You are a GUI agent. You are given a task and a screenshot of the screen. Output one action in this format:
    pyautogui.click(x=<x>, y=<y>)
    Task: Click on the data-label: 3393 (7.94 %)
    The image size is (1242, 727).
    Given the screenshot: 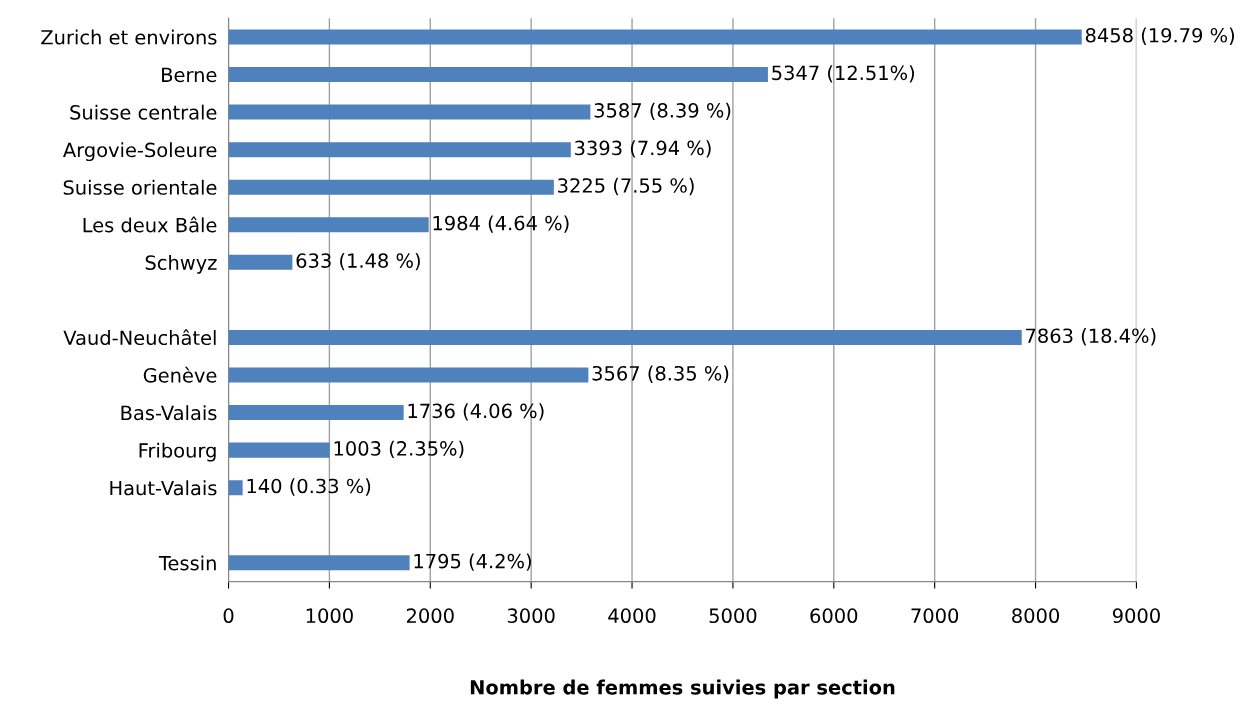 What is the action you would take?
    pyautogui.click(x=643, y=149)
    